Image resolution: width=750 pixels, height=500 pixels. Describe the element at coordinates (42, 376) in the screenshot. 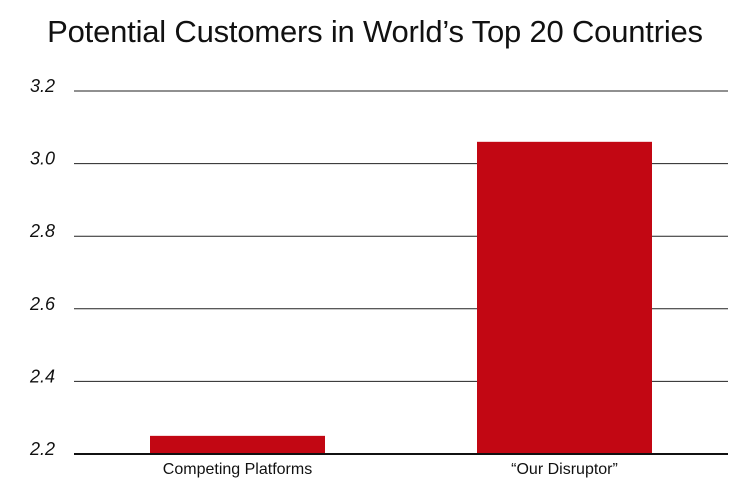

I see `y-tick-label: 2.4` at that location.